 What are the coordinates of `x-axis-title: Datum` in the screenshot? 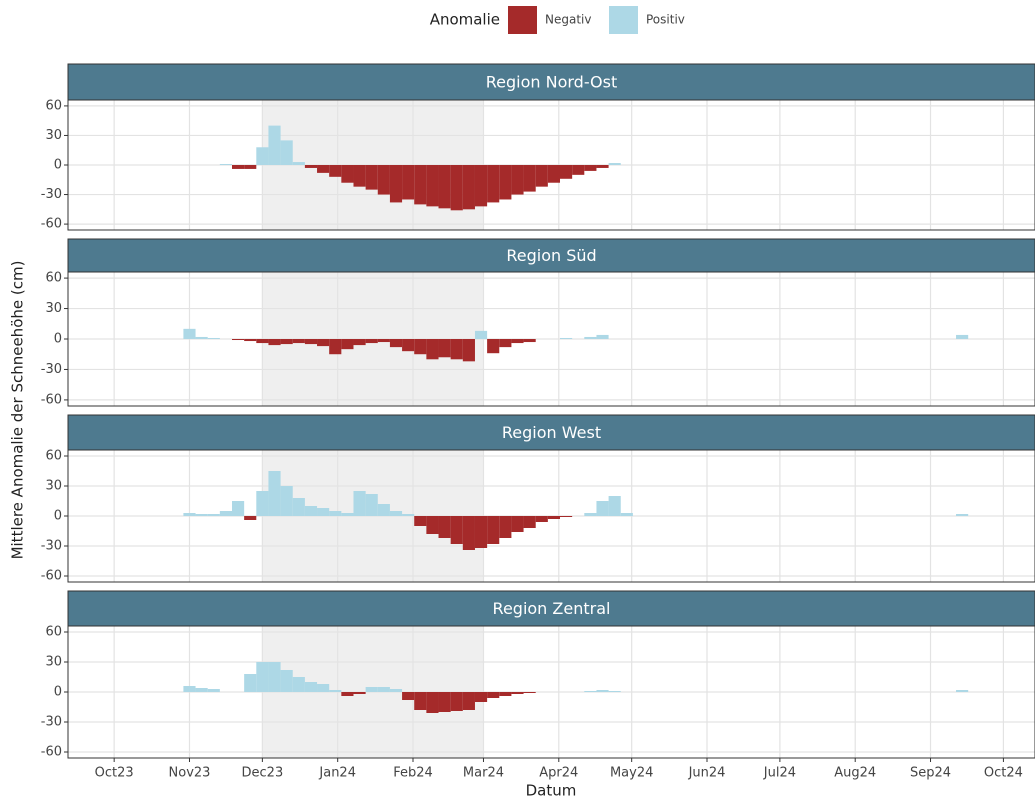 It's located at (551, 791).